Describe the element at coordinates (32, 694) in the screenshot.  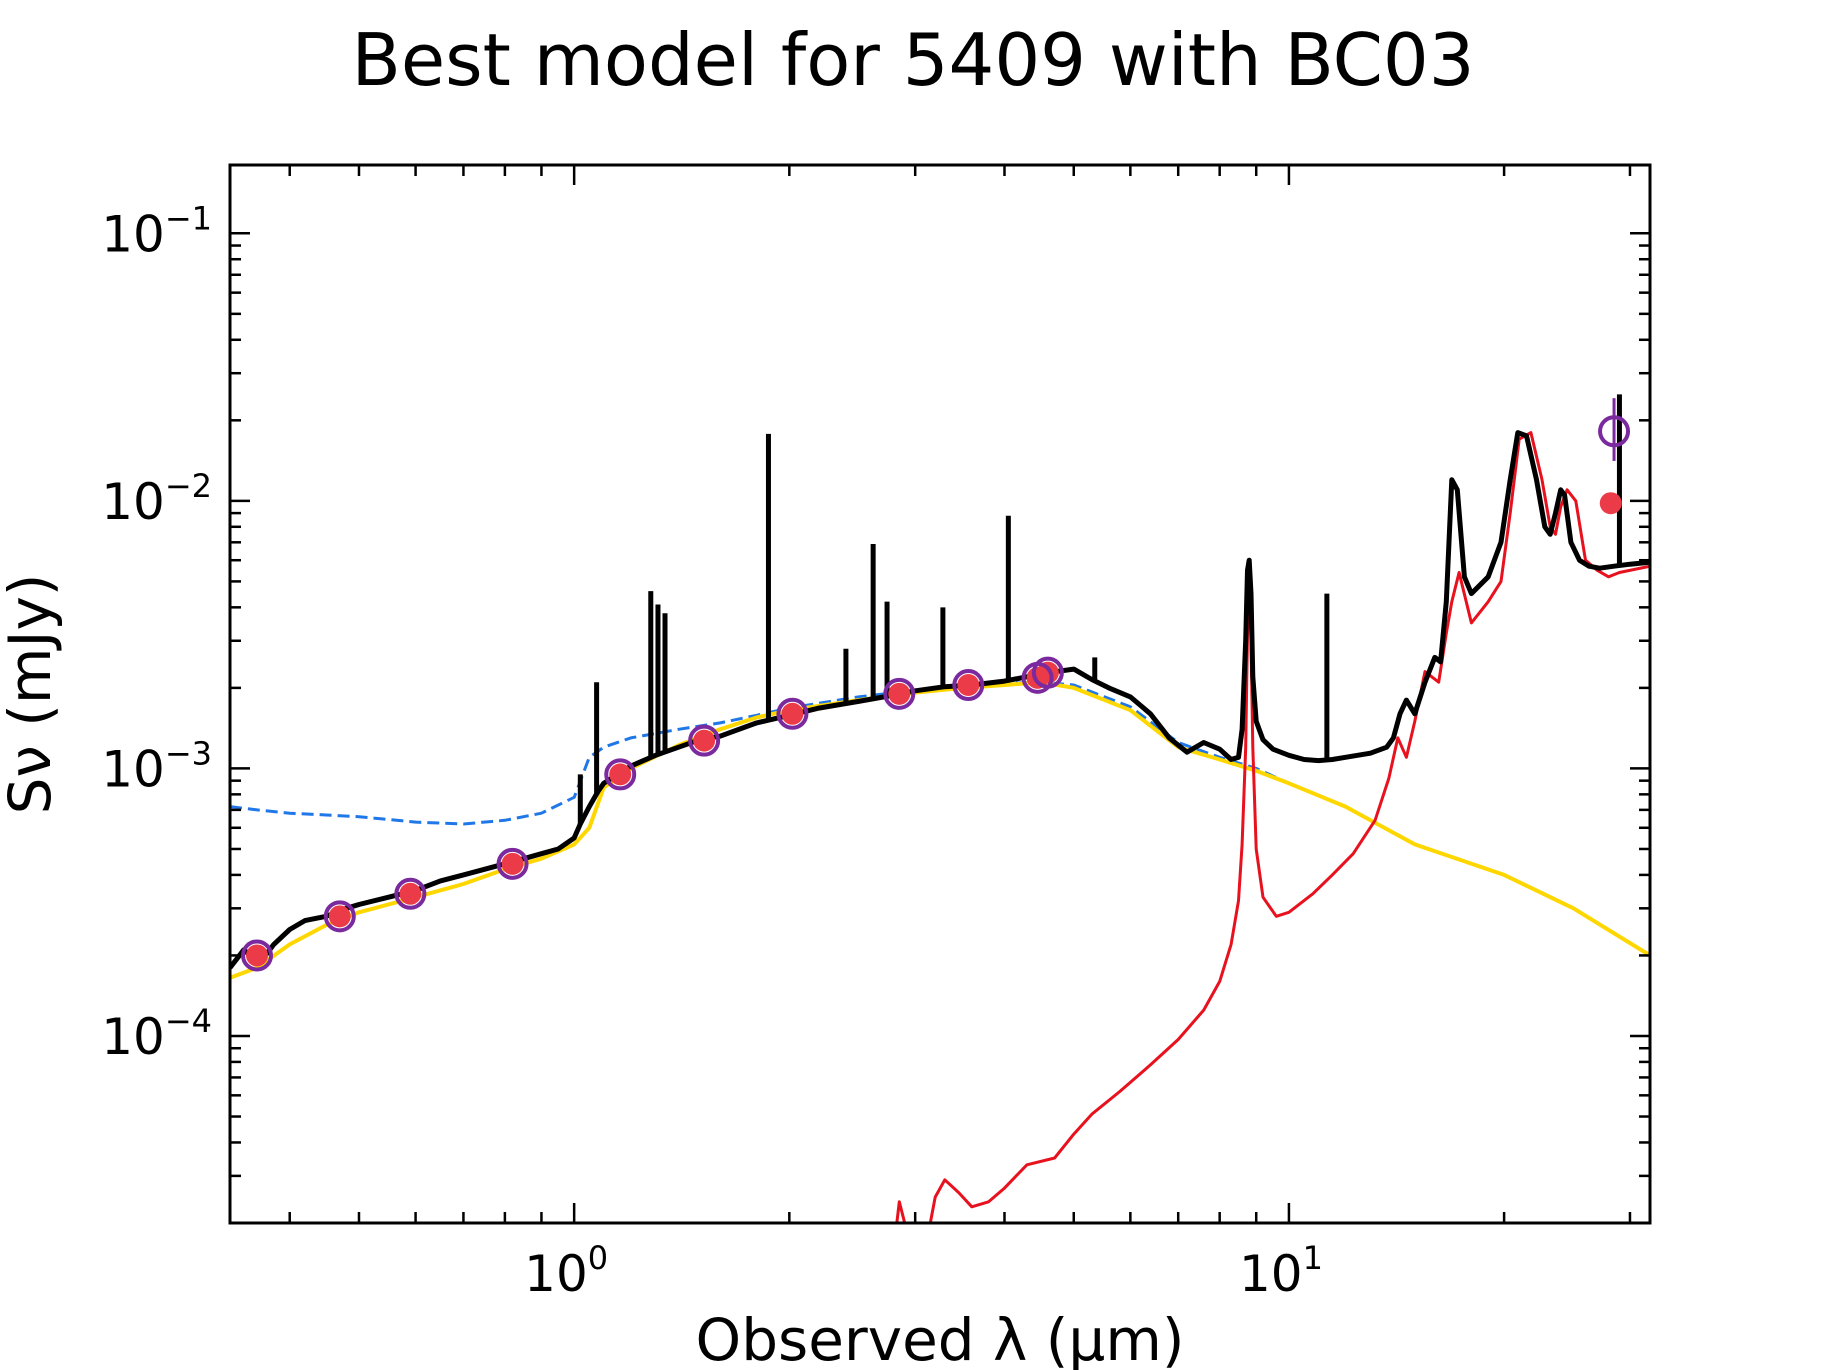
I see `y-axis-label: Sν (mJy)` at that location.